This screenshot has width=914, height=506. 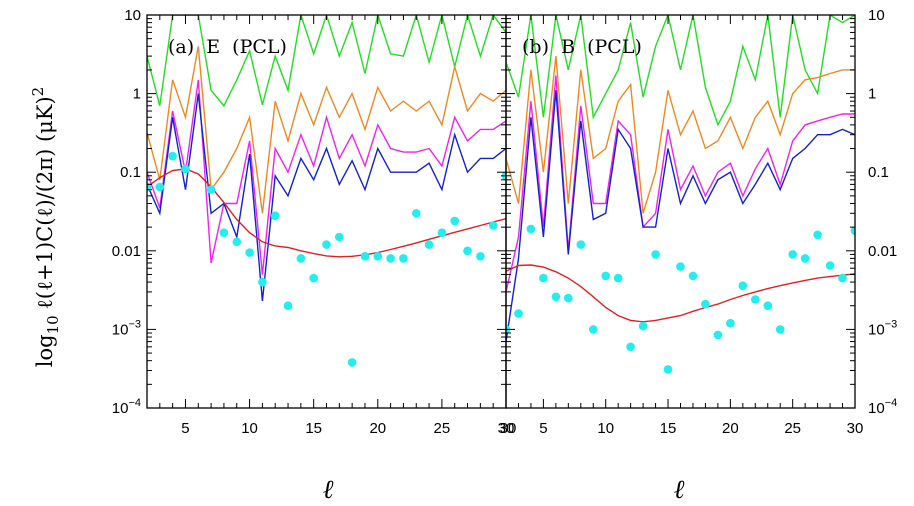 What do you see at coordinates (442, 428) in the screenshot?
I see `x-tick-label: 25` at bounding box center [442, 428].